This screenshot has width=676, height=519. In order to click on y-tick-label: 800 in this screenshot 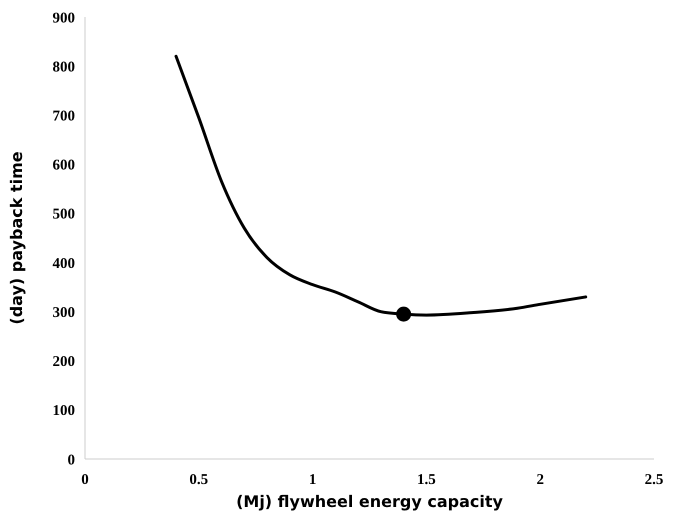, I will do `click(63, 67)`.